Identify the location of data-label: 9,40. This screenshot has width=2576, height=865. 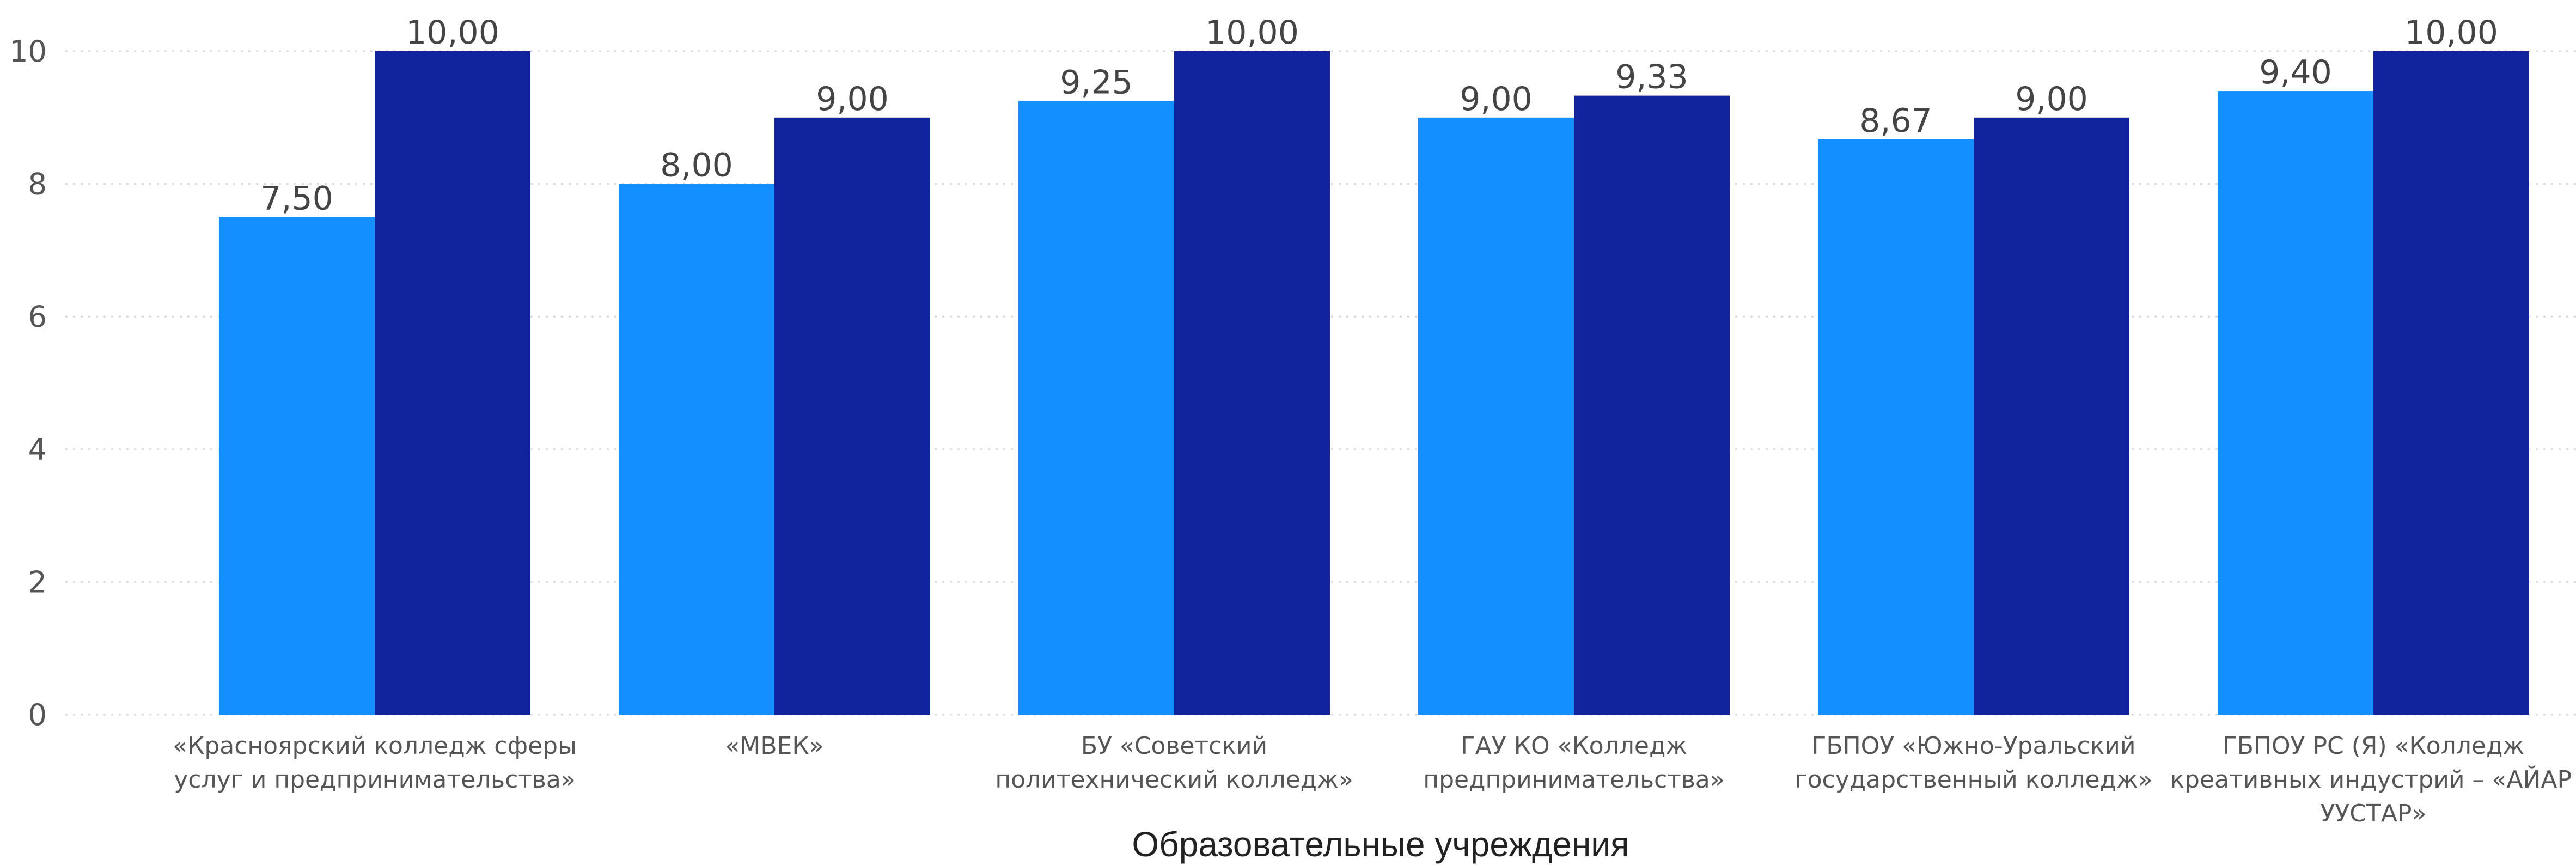
(2295, 72).